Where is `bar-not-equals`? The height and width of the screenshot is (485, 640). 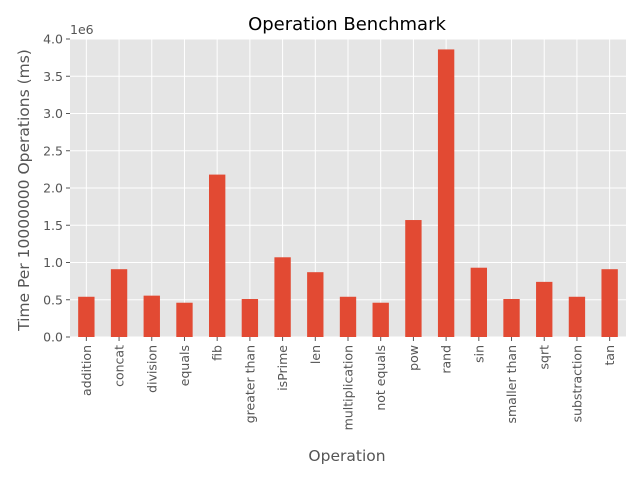
bar-not-equals is located at coordinates (380, 319).